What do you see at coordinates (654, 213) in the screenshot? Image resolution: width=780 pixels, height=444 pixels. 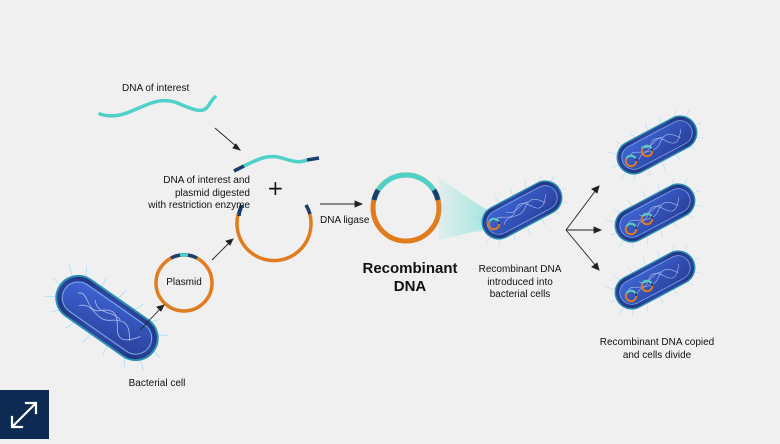 I see `divided-bacterium-middle` at bounding box center [654, 213].